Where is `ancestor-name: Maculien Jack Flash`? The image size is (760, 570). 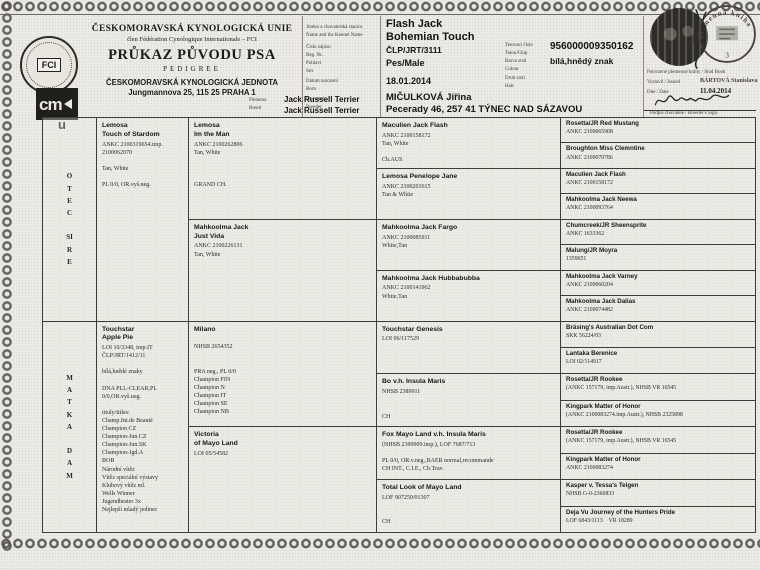 ancestor-name: Maculien Jack Flash is located at coordinates (415, 125).